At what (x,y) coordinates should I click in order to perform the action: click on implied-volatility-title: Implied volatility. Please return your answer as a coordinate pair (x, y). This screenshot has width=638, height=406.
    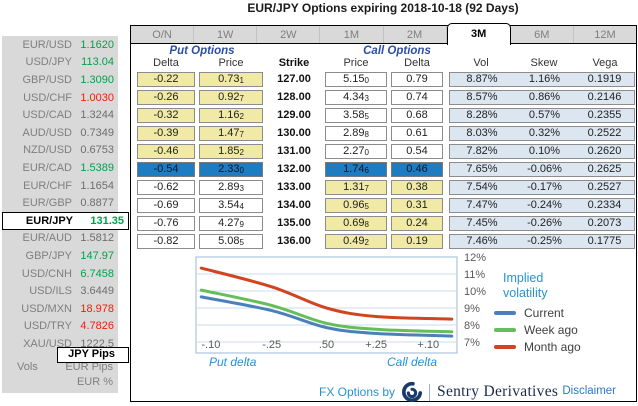
    Looking at the image, I should click on (525, 286).